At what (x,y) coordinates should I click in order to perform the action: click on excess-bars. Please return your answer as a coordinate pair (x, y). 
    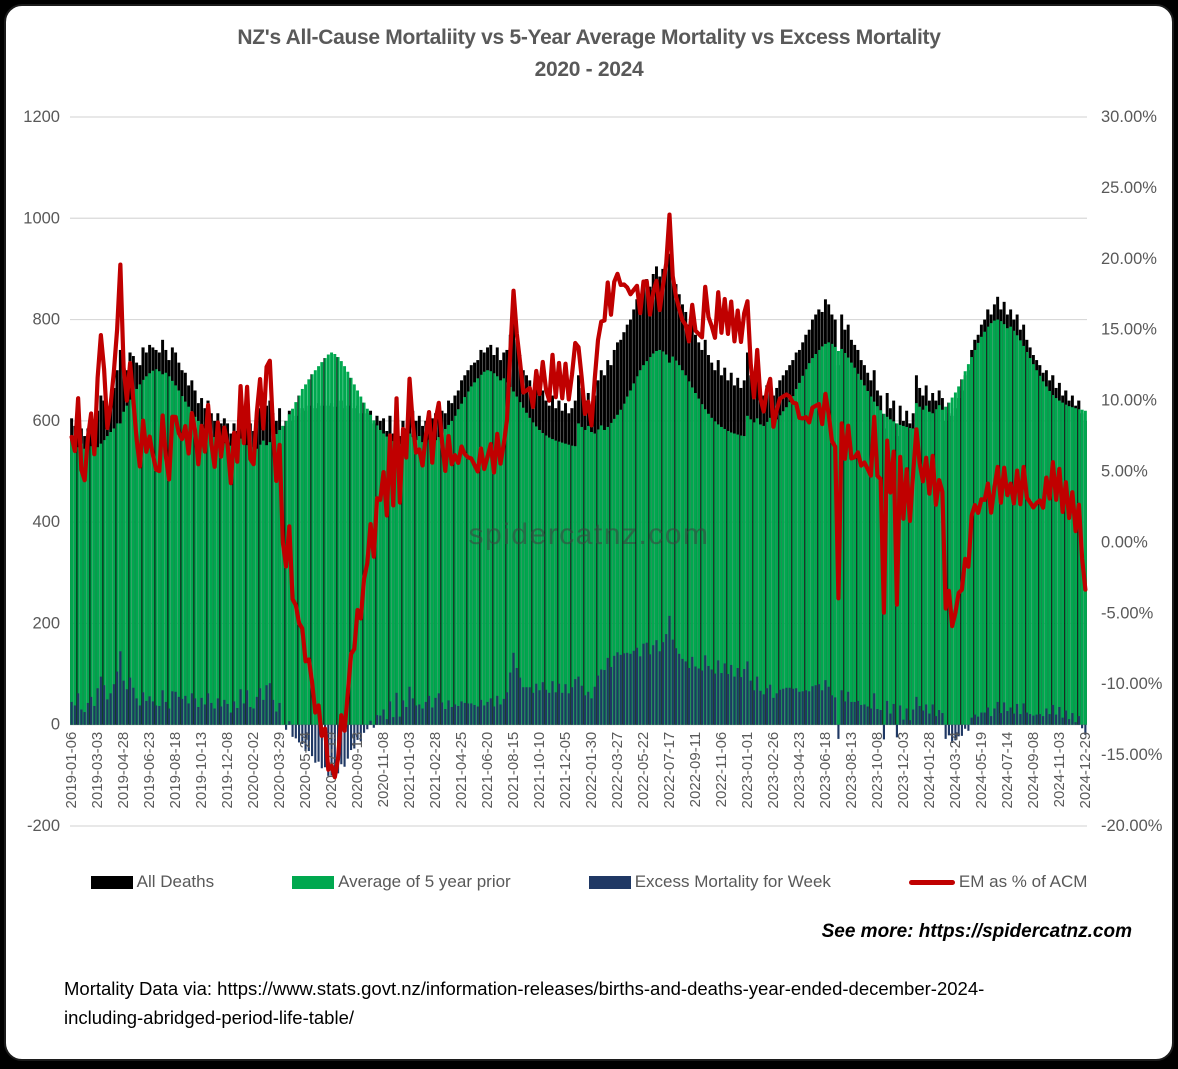
    Looking at the image, I should click on (578, 696).